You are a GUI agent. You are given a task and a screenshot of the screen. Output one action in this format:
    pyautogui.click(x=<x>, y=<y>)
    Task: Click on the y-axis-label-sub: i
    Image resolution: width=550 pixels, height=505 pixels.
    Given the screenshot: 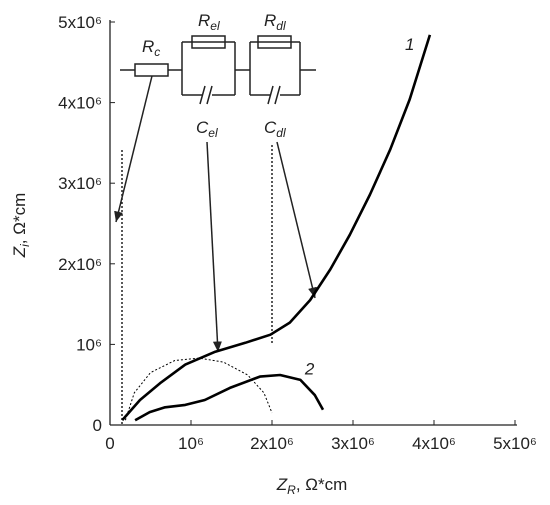 What is the action you would take?
    pyautogui.click(x=25, y=245)
    